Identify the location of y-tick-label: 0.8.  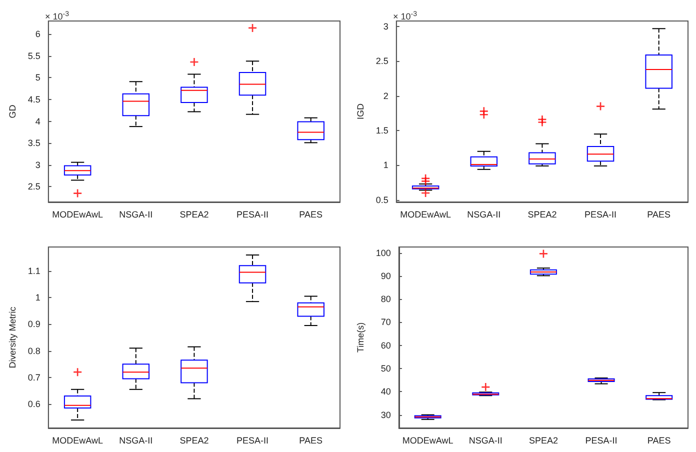
(34, 351).